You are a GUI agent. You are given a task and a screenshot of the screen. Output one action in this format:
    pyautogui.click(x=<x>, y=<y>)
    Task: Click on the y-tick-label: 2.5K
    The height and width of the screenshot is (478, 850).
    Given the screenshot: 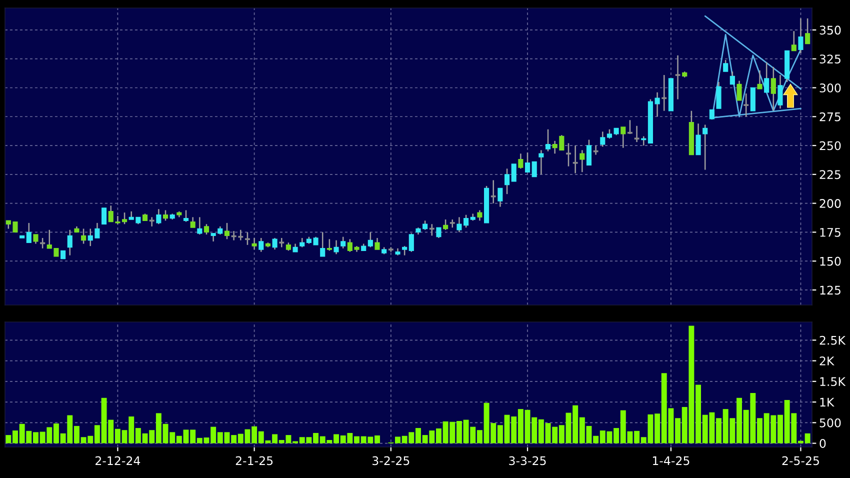 What is the action you would take?
    pyautogui.click(x=833, y=340)
    